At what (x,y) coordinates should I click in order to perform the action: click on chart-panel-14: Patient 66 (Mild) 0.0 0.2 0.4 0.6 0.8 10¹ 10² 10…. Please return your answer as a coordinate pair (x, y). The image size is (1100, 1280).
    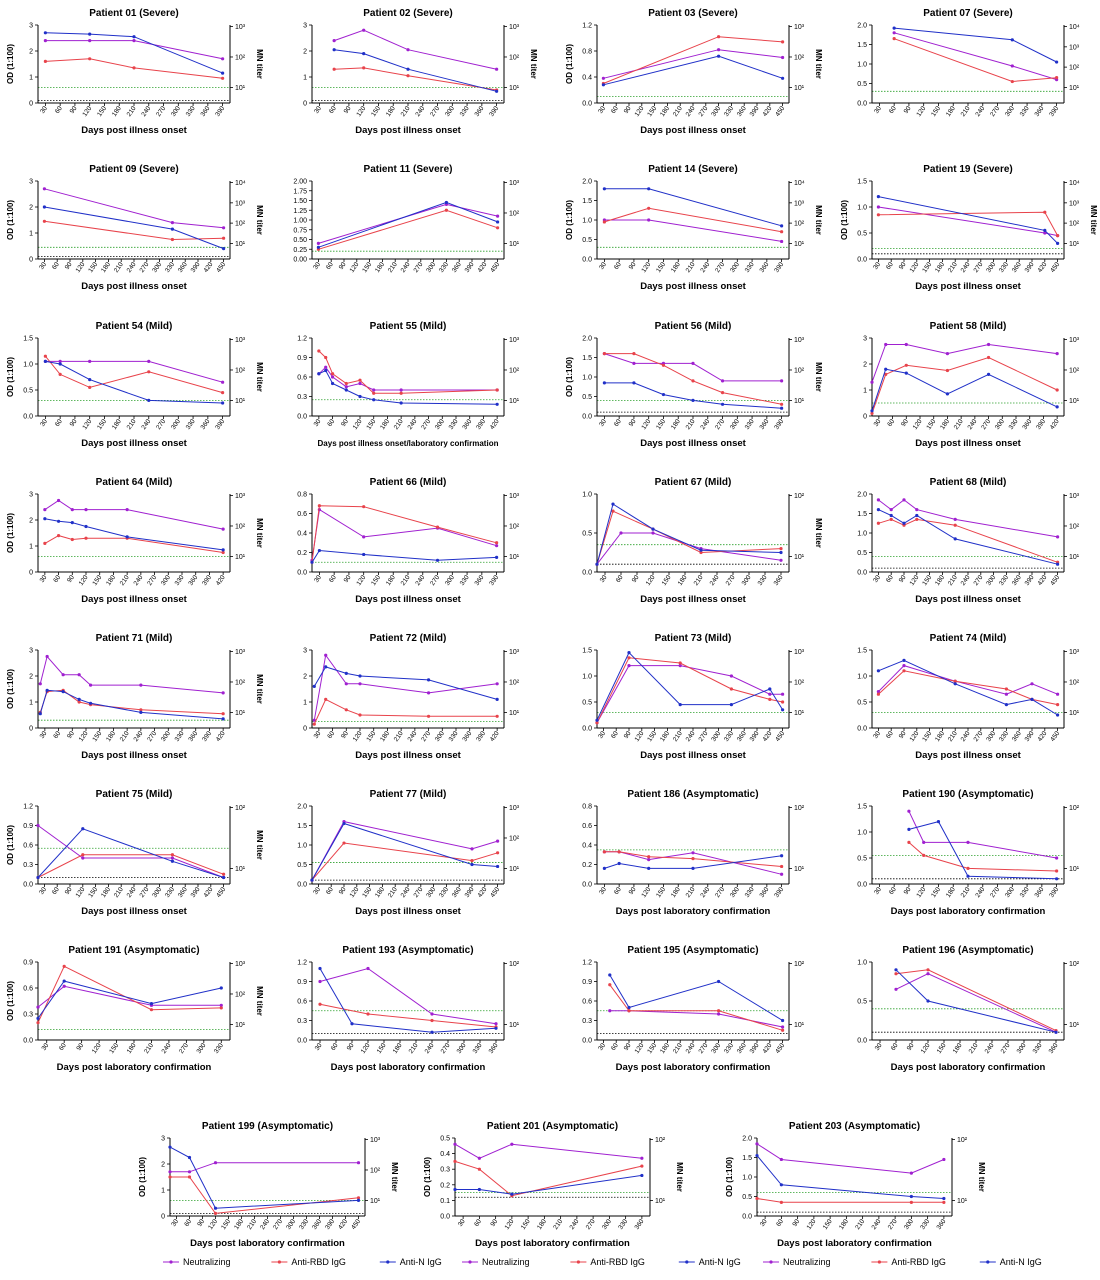
    Looking at the image, I should click on (408, 541).